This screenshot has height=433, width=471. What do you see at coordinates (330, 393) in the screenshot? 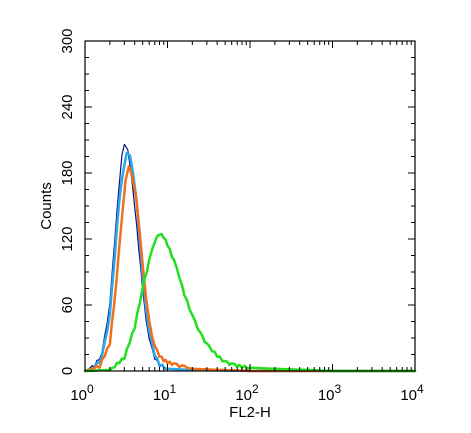
I see `x-tick-label: 10³` at bounding box center [330, 393].